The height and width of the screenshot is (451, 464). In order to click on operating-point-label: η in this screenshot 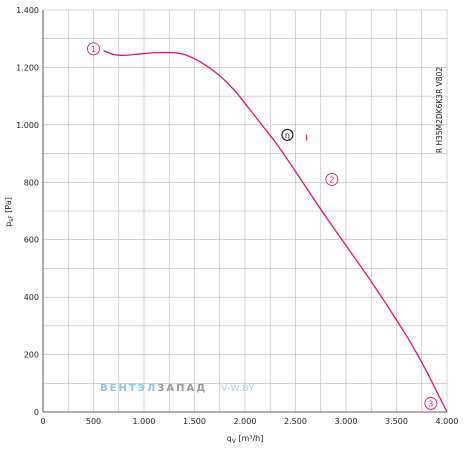, I will do `click(287, 135)`.